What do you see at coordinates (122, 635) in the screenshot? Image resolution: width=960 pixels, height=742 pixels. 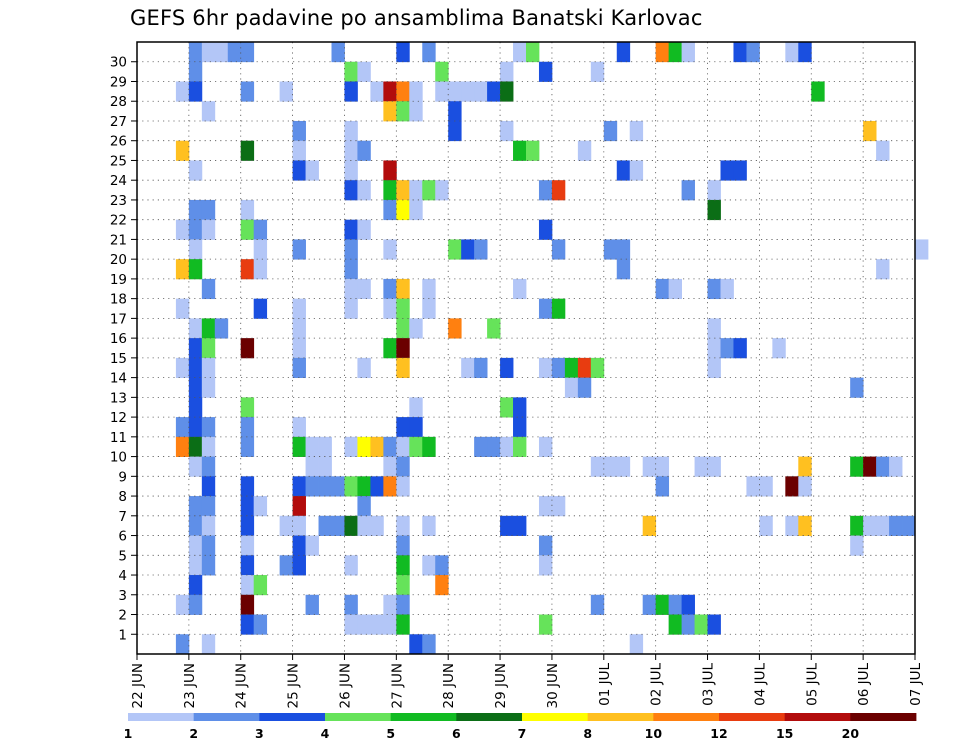 I see `y-tick-label: 1` at bounding box center [122, 635].